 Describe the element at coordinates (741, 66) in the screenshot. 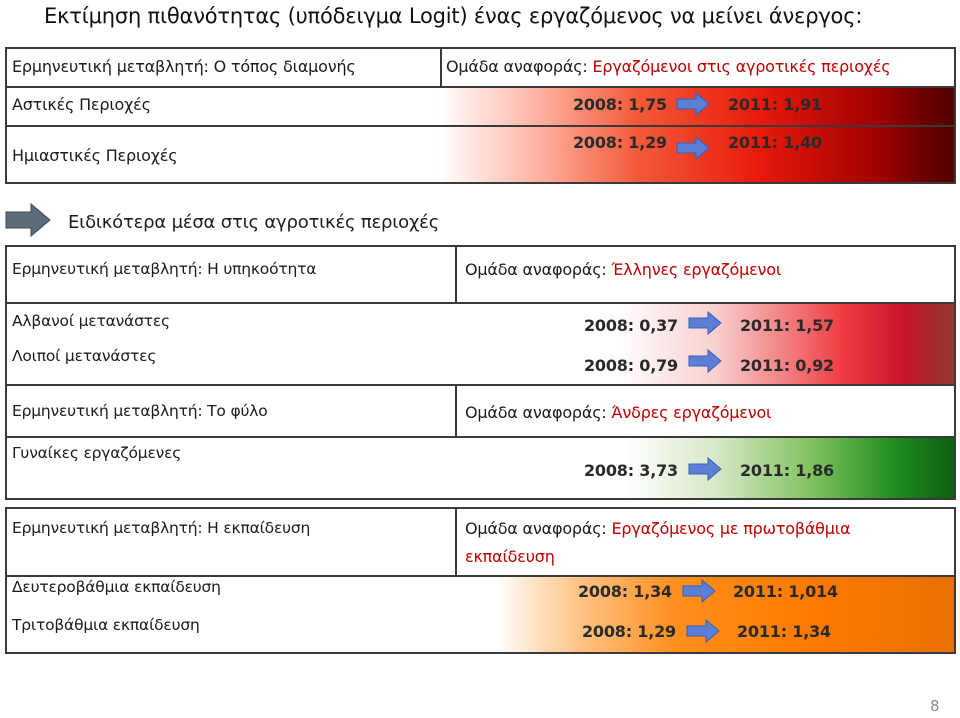

I see `reference-group-name: Εργαζόμενοι στις αγροτικές περιοχές` at that location.